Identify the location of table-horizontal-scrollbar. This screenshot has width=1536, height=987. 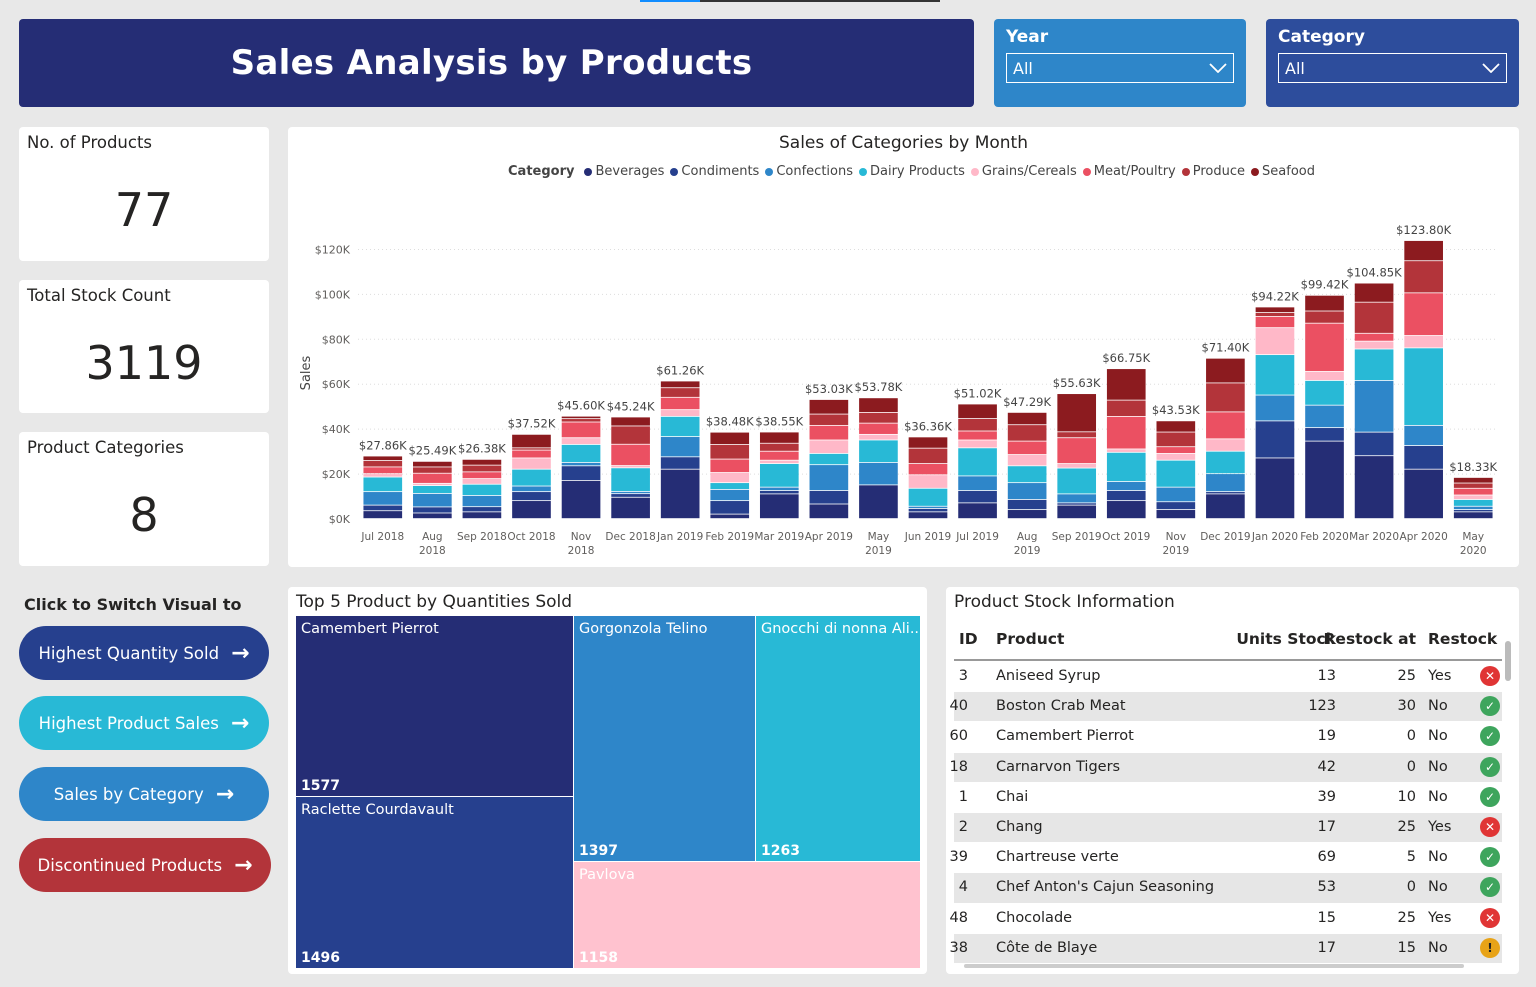
(1214, 966).